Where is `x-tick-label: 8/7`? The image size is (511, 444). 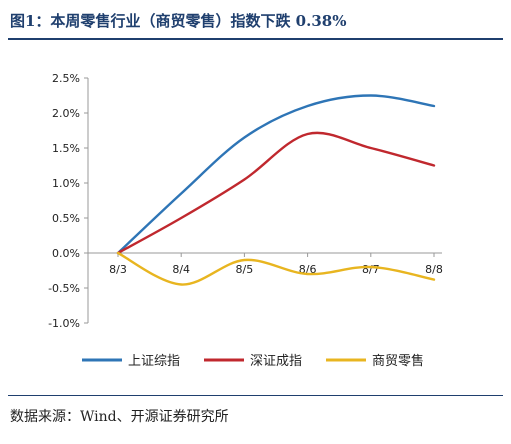
x-tick-label: 8/7 is located at coordinates (371, 269).